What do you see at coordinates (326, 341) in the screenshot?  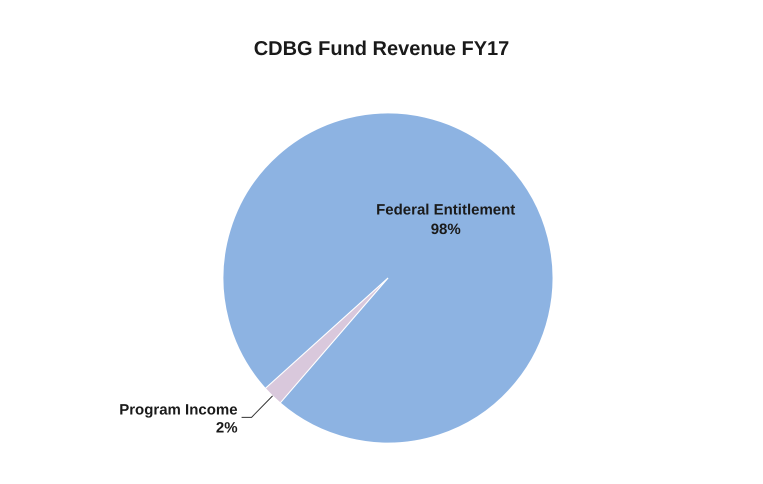 I see `pie-slice` at bounding box center [326, 341].